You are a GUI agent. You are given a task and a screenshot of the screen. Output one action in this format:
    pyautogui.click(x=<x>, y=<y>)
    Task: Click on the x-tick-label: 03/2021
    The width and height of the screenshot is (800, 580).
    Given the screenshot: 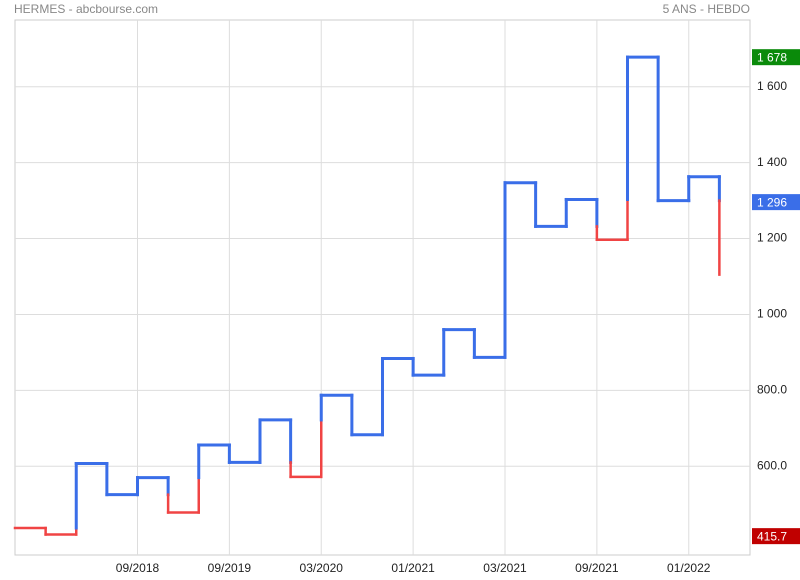 What is the action you would take?
    pyautogui.click(x=505, y=568)
    